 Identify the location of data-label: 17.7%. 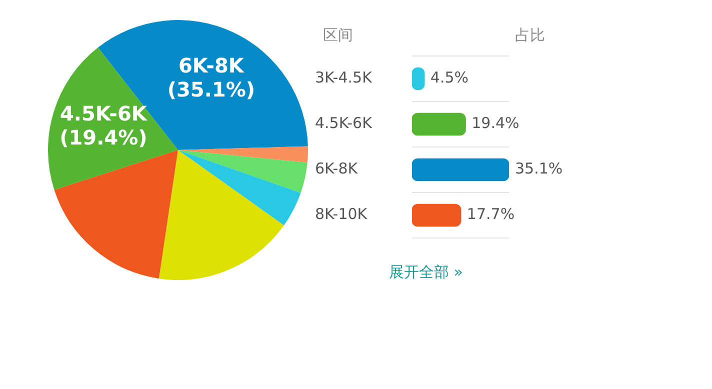
(490, 214).